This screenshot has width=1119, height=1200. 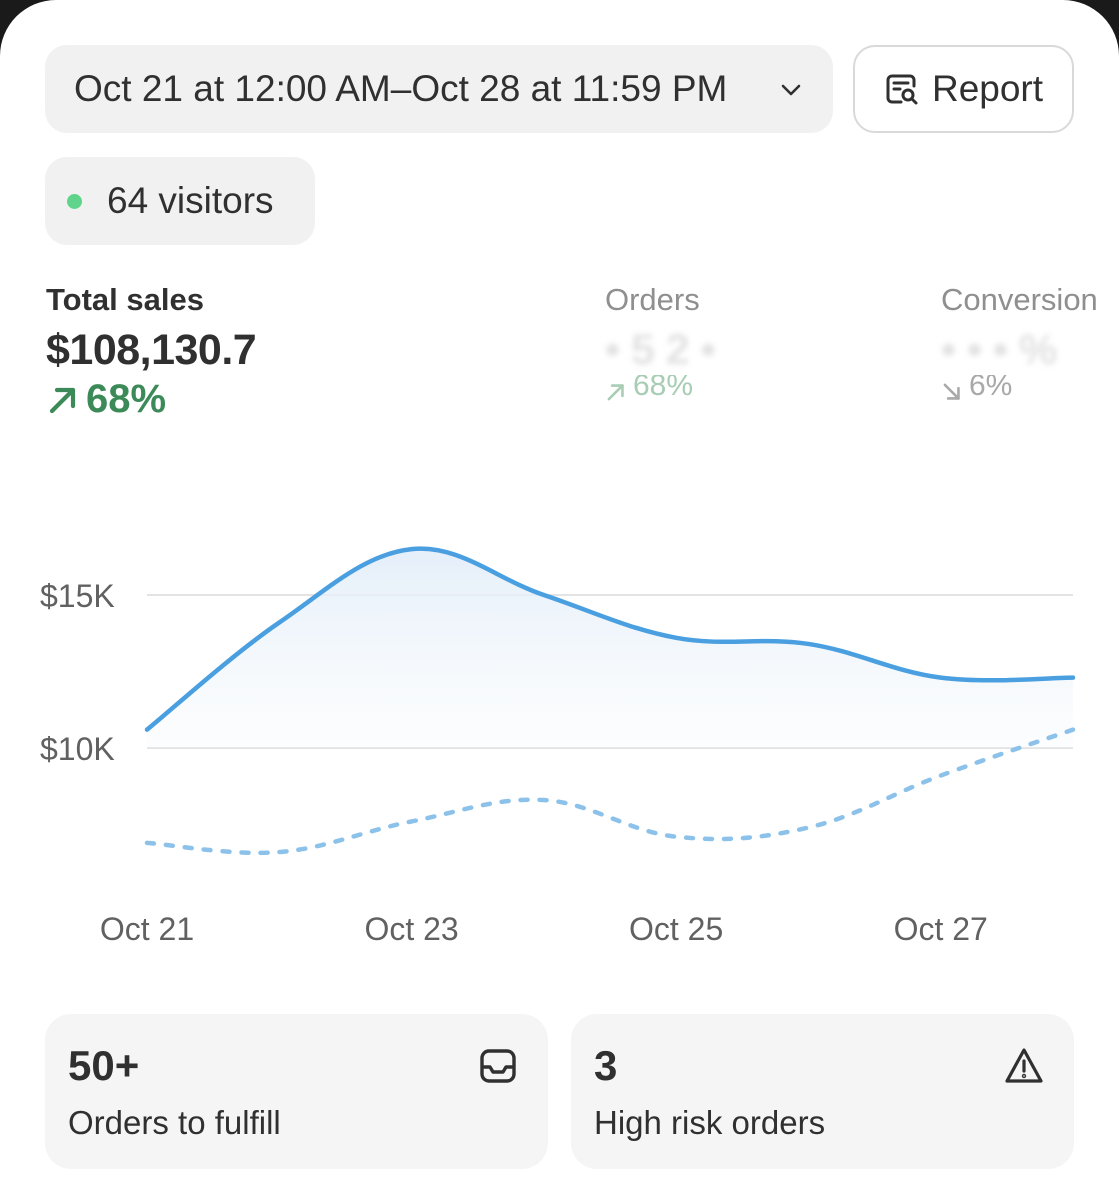 What do you see at coordinates (999, 350) in the screenshot?
I see `metric-value: • • • %` at bounding box center [999, 350].